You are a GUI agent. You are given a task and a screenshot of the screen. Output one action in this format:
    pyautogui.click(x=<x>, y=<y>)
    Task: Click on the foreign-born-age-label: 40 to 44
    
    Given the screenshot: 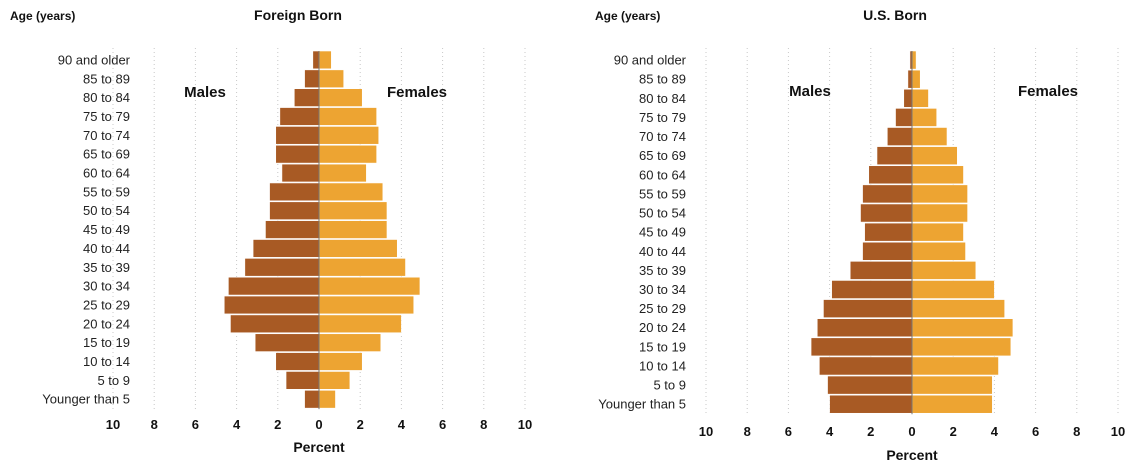 What is the action you would take?
    pyautogui.click(x=106, y=248)
    